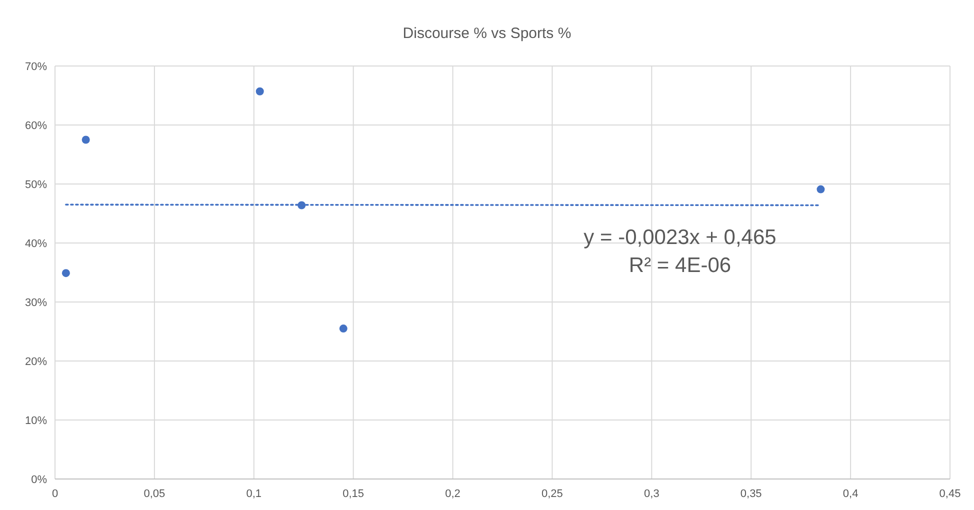 The image size is (974, 510). What do you see at coordinates (39, 480) in the screenshot?
I see `y-tick-label: 0%` at bounding box center [39, 480].